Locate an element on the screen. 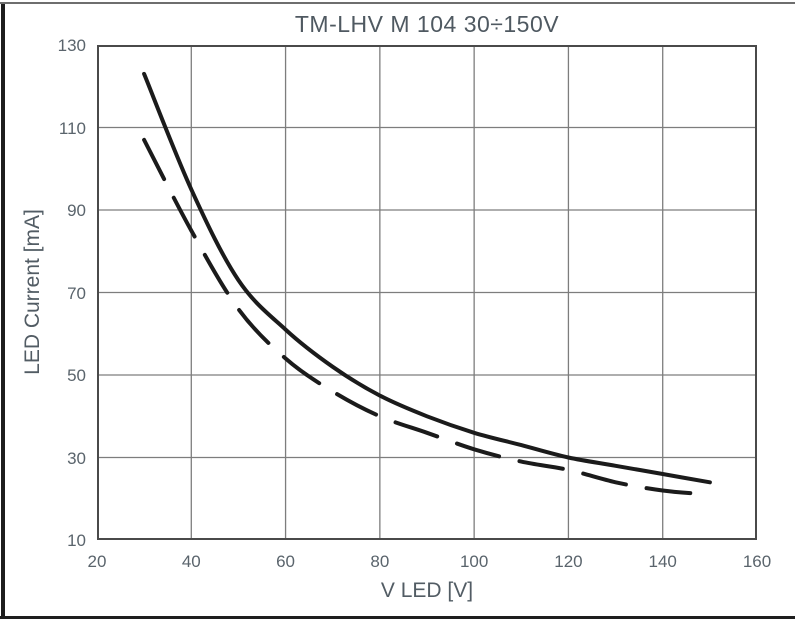  x-tick-label: 100 is located at coordinates (474, 561).